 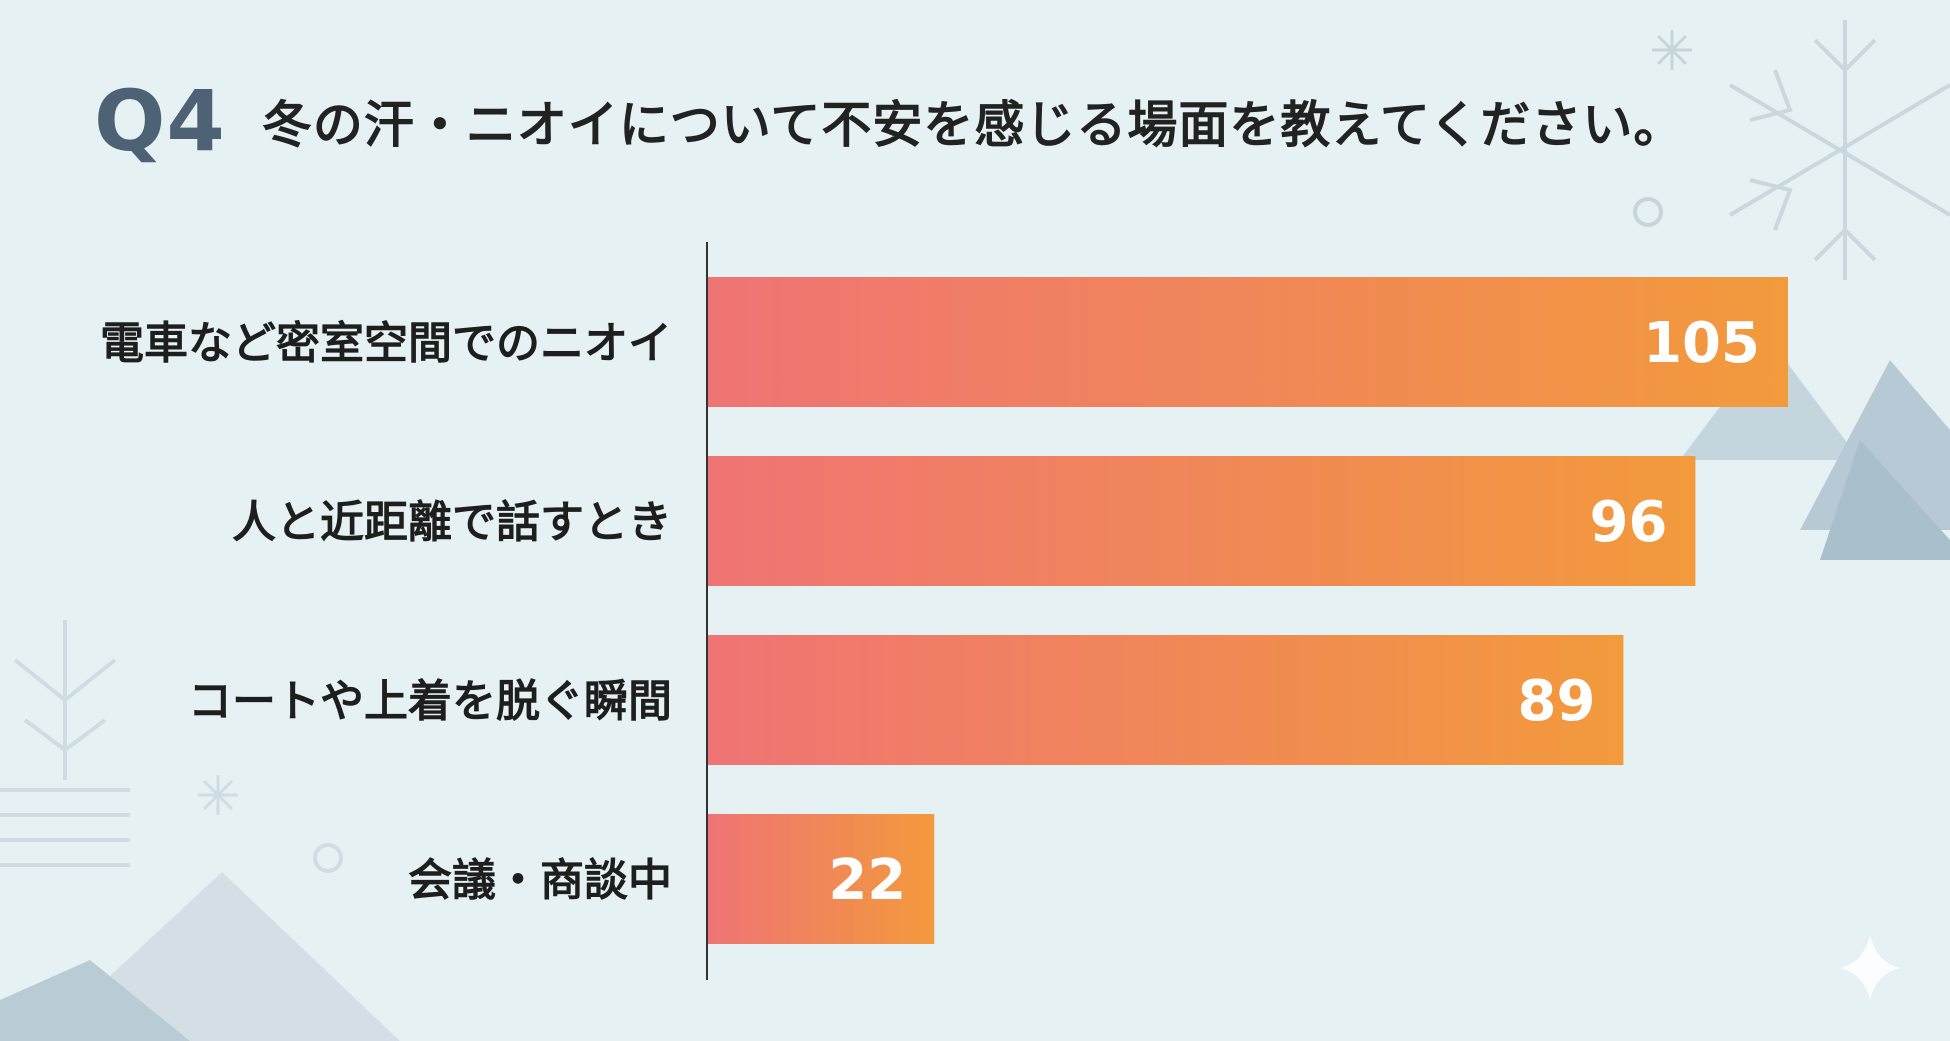 What do you see at coordinates (160, 121) in the screenshot?
I see `question-number: Q4` at bounding box center [160, 121].